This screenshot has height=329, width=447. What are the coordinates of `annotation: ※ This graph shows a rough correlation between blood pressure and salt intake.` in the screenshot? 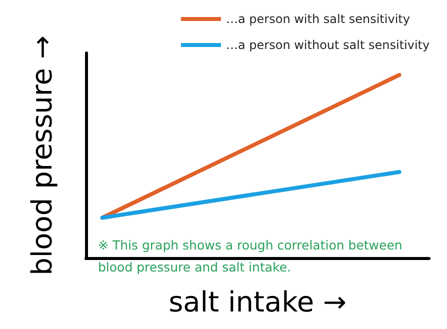 It's located at (252, 256).